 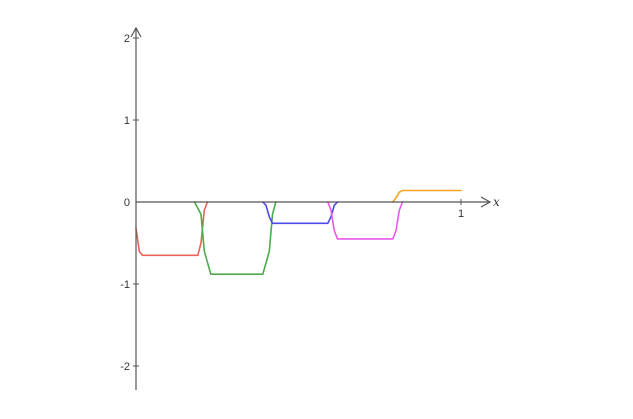 I want to click on x-axis-label: x, so click(x=496, y=202).